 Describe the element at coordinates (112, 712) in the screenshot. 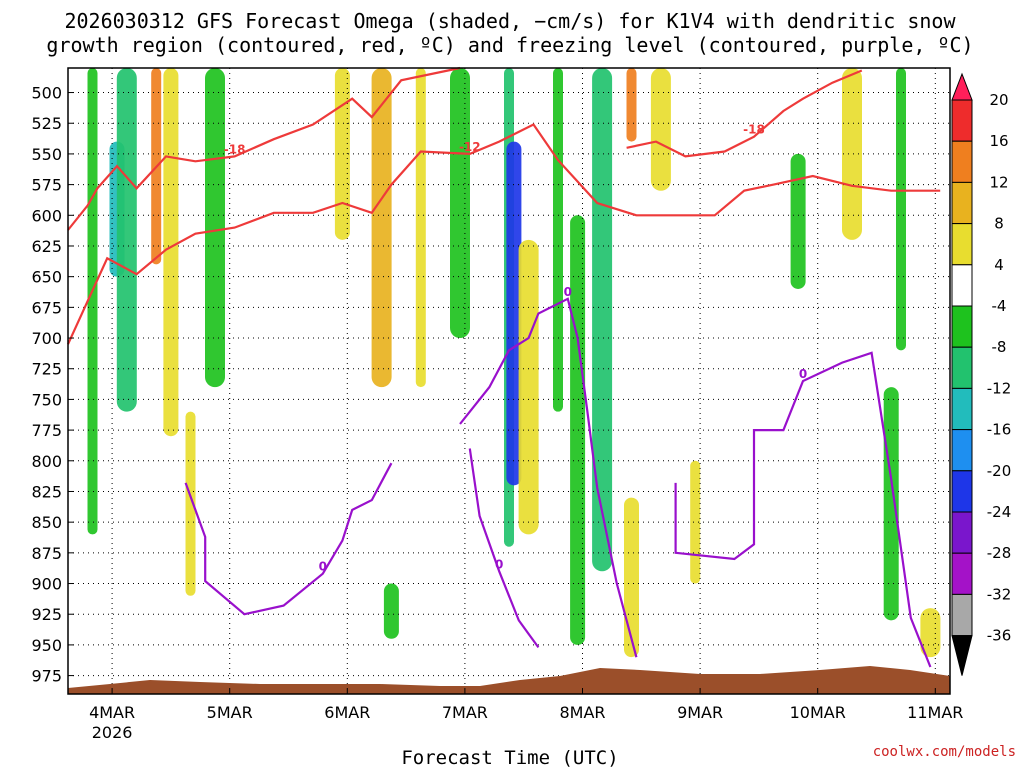

I see `x-tick-label: 4MAR` at that location.